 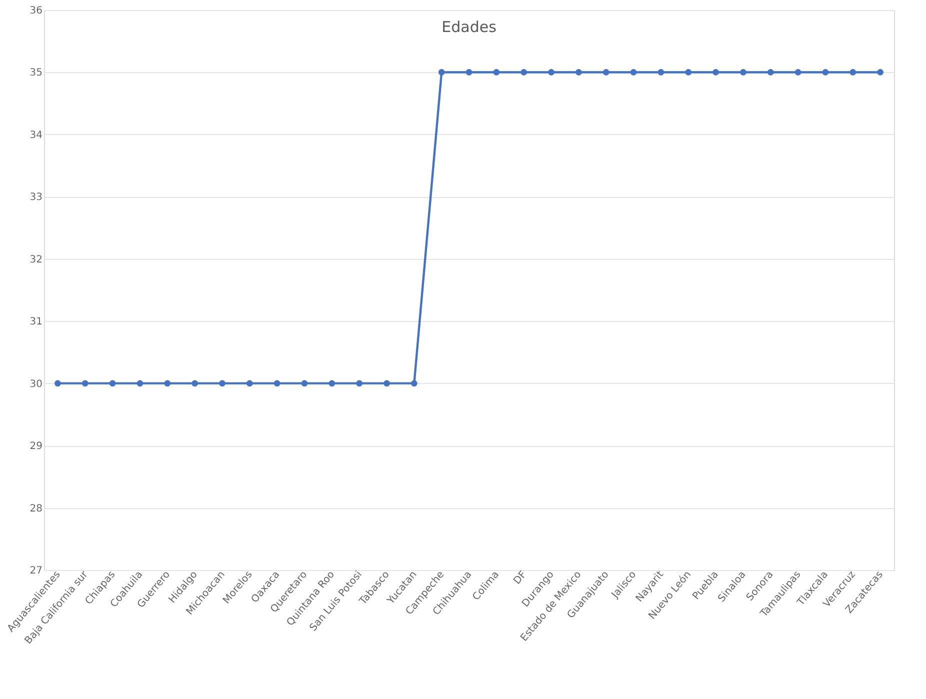 I want to click on y-tick-label: 30, so click(x=36, y=384).